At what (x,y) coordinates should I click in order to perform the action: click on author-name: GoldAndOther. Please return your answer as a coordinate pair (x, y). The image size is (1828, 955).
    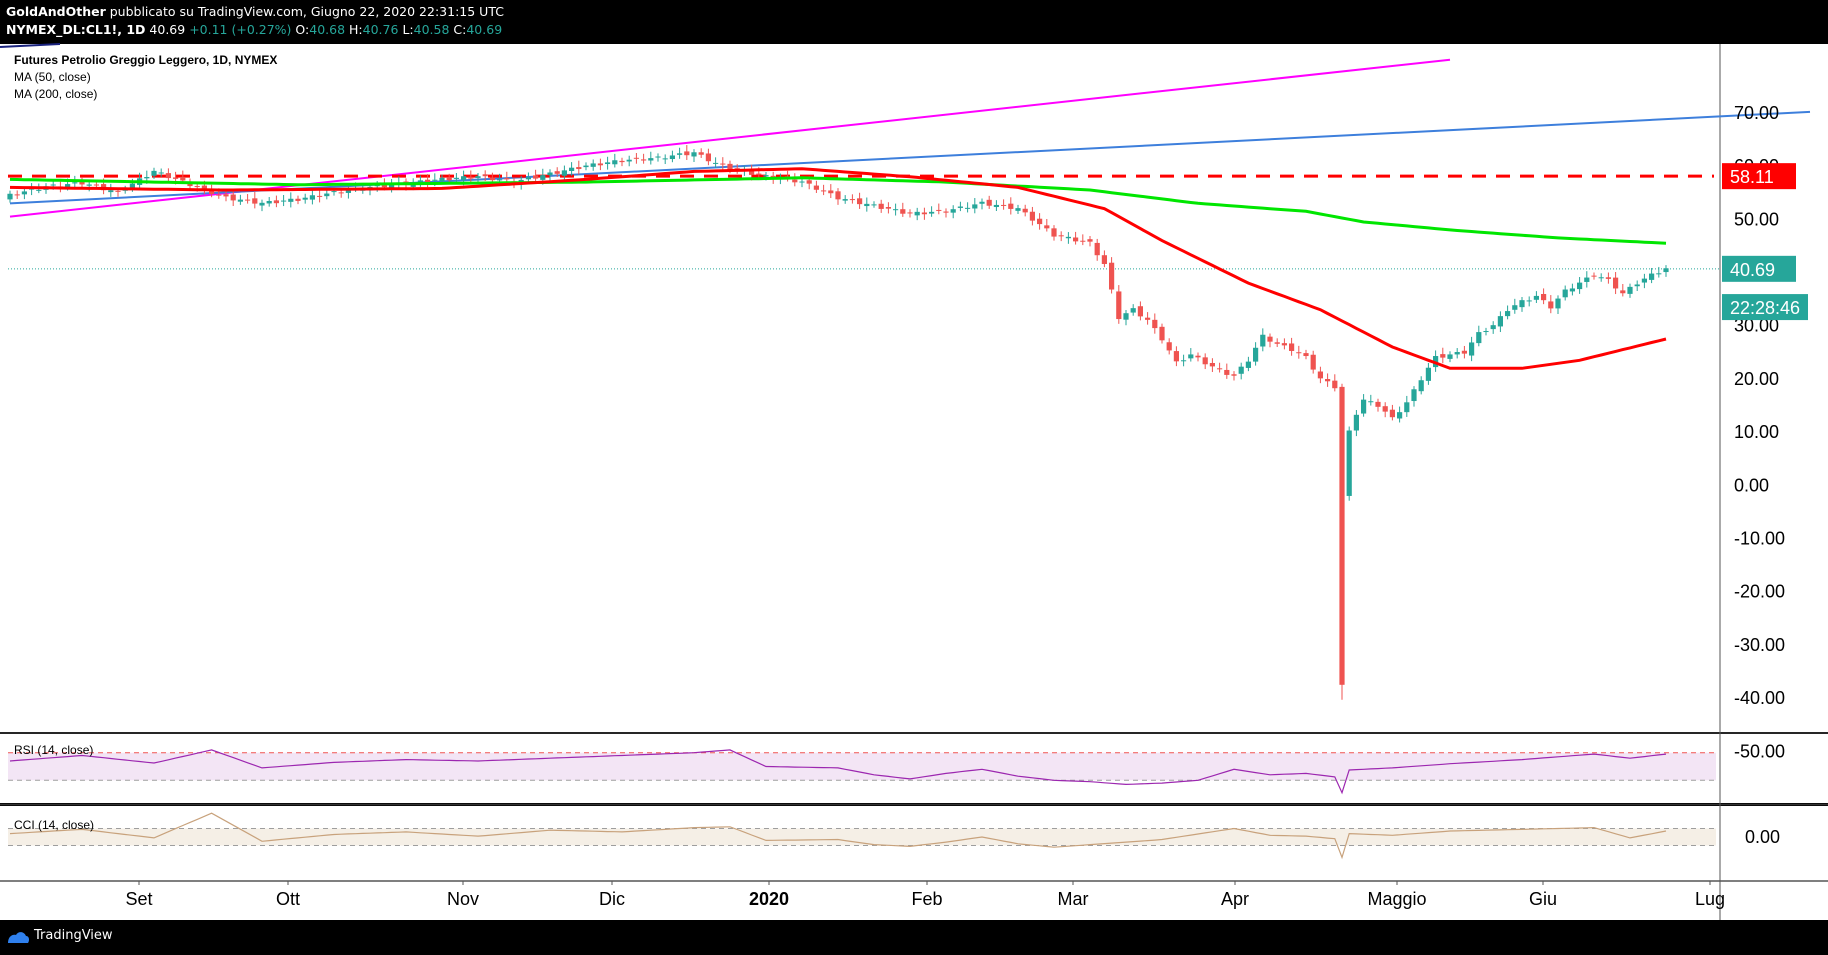
    Looking at the image, I should click on (56, 11).